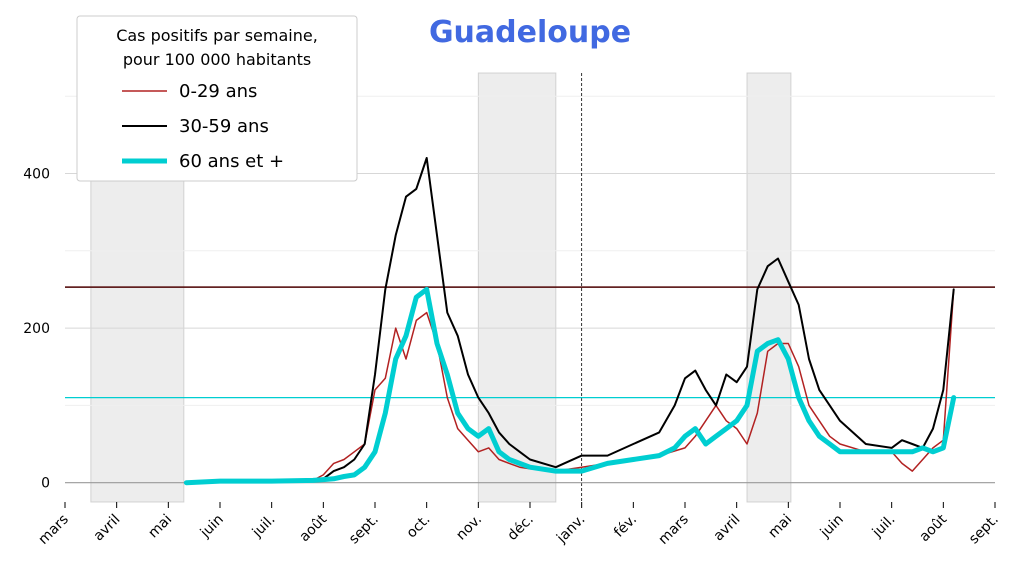 Image resolution: width=1023 pixels, height=580 pixels. I want to click on legend-label-1: 30-59 ans, so click(224, 126).